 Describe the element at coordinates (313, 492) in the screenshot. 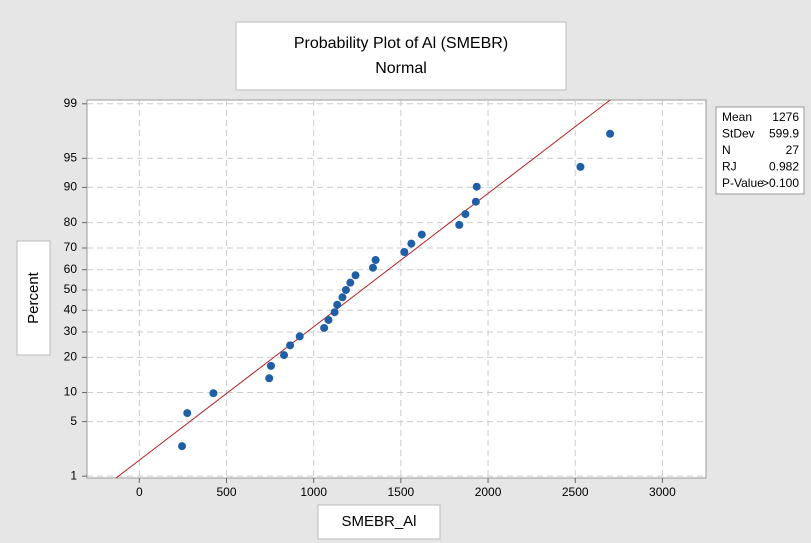

I see `x-tick-label: 1000` at that location.